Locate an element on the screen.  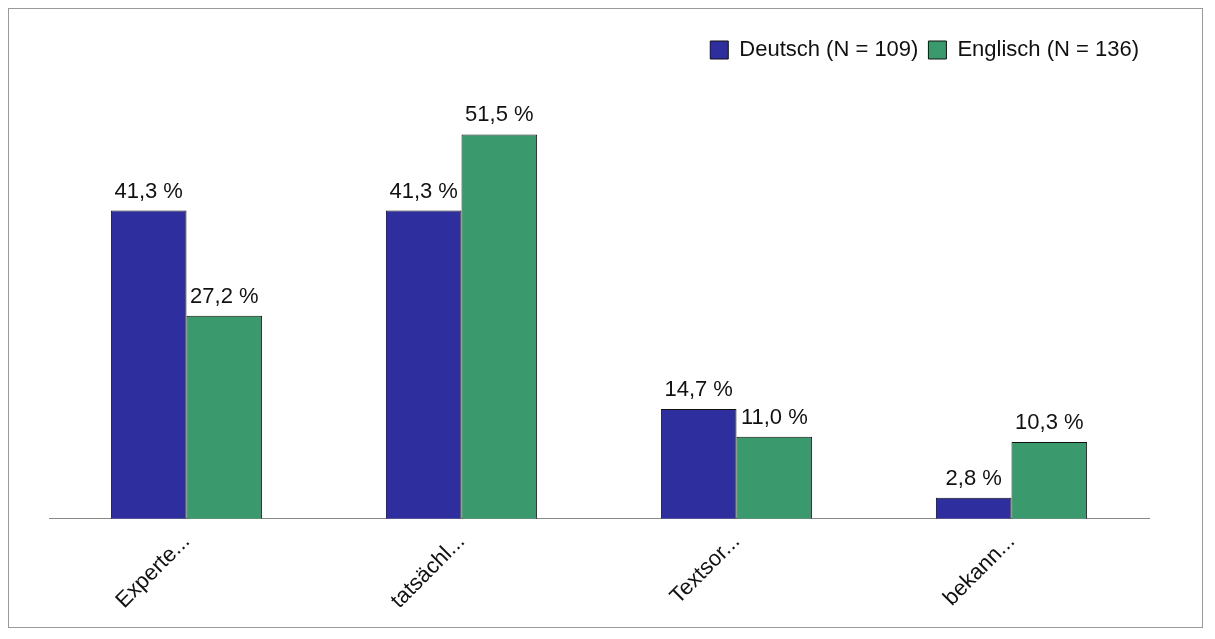
data-label: 11,0 % is located at coordinates (774, 416).